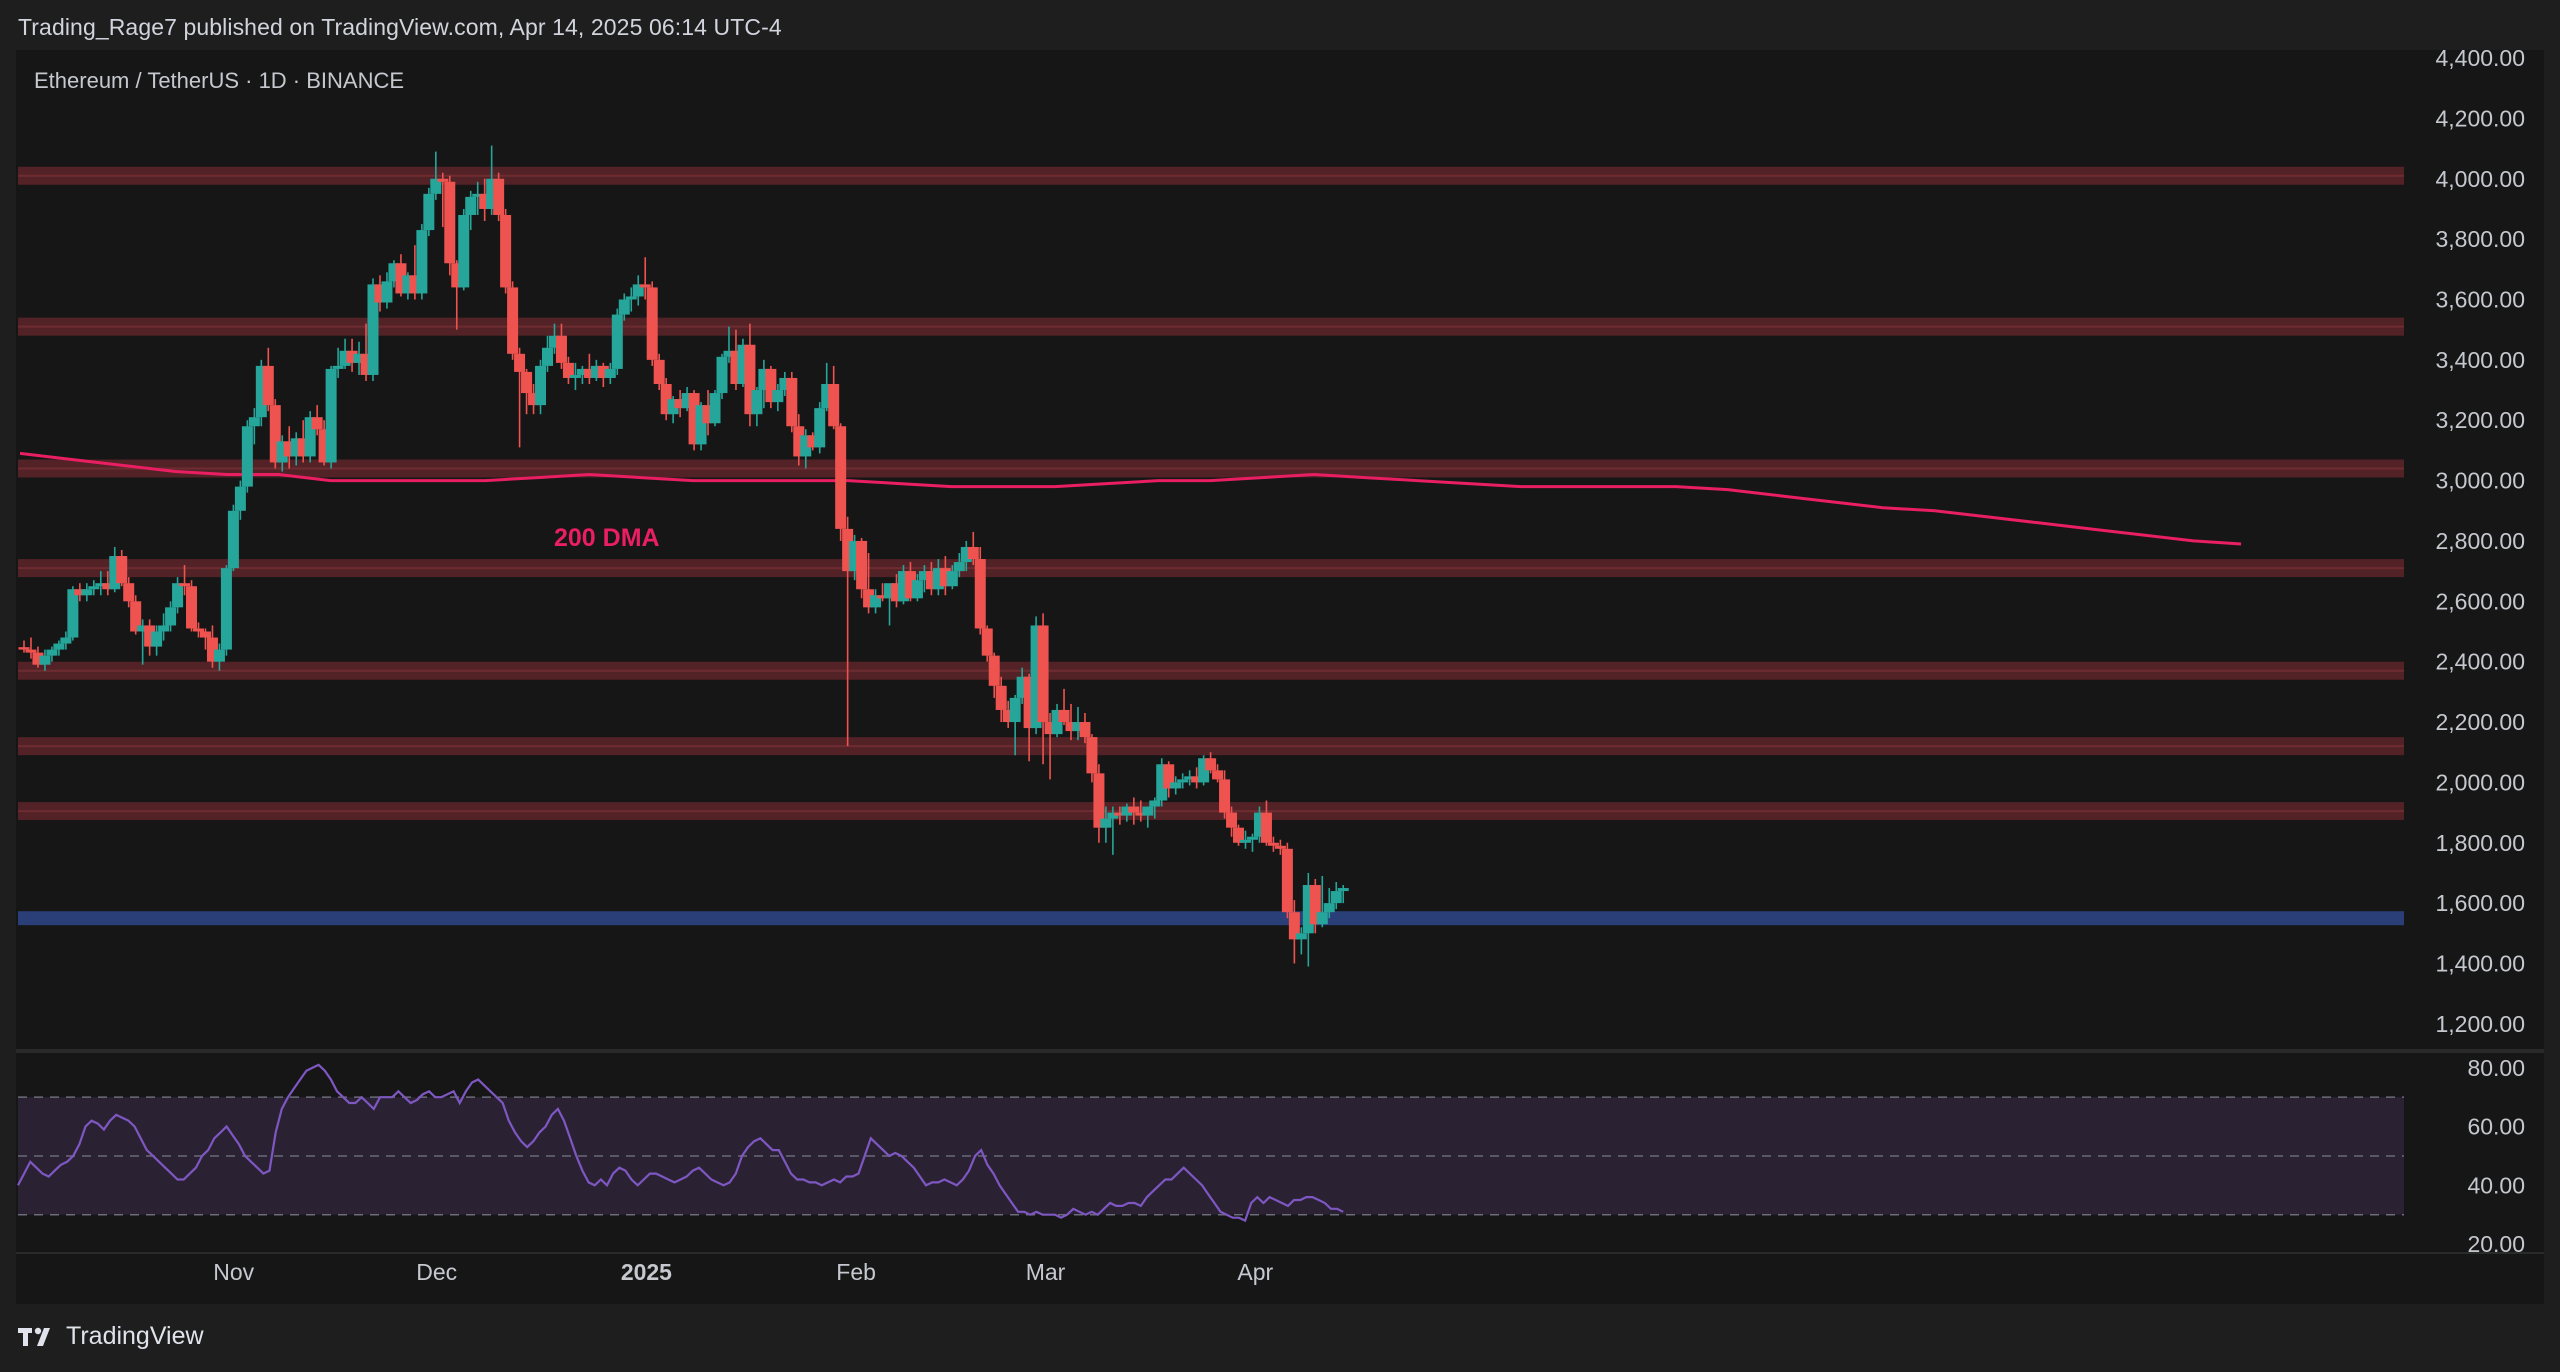  I want to click on price-tick-label: 4,200.00, so click(2480, 118).